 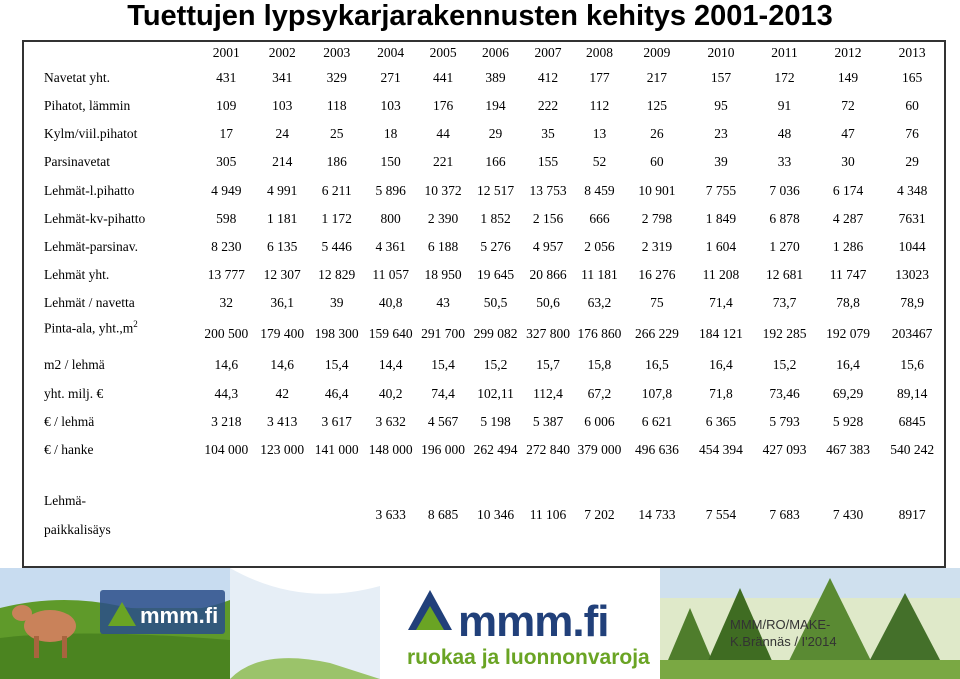 I want to click on table-cell: 467 383, so click(x=848, y=449).